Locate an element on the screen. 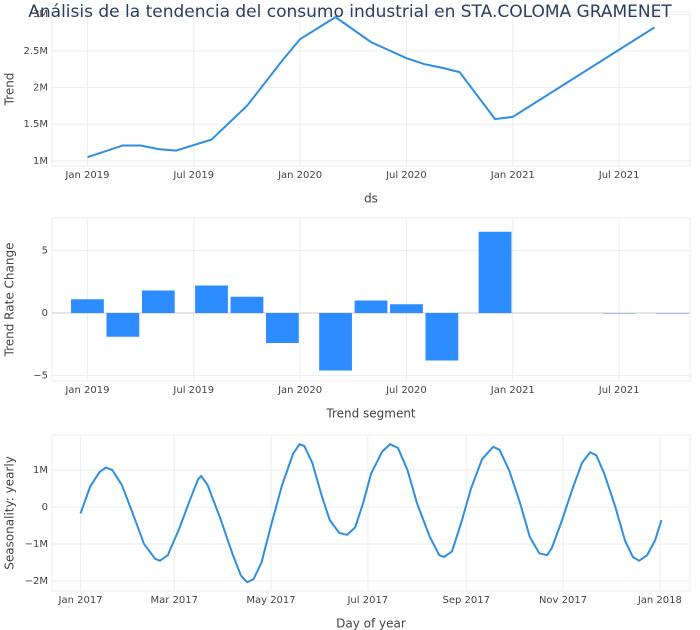 The height and width of the screenshot is (630, 700). x-axis-label: Trend segment is located at coordinates (370, 414).